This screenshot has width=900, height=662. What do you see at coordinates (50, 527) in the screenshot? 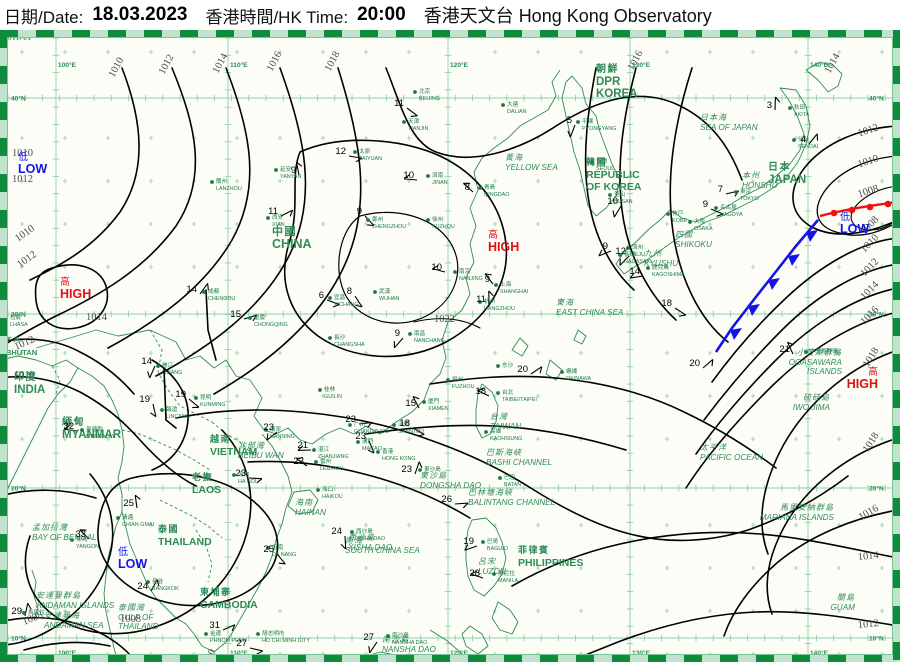
I see `sea-label-zh: 孟加拉灣` at bounding box center [50, 527].